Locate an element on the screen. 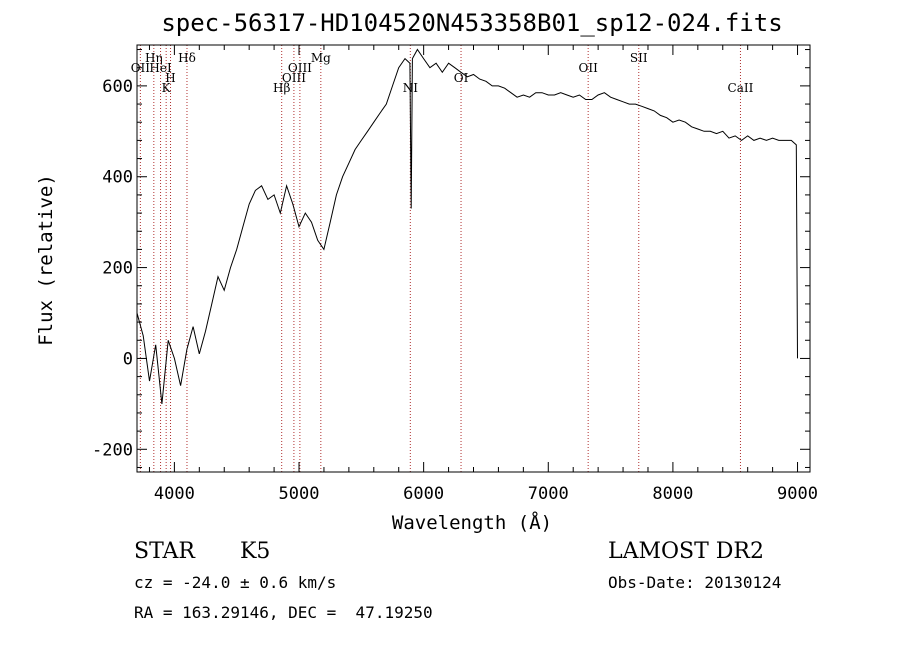 The height and width of the screenshot is (649, 900). x-tick-label: 6000 is located at coordinates (423, 494).